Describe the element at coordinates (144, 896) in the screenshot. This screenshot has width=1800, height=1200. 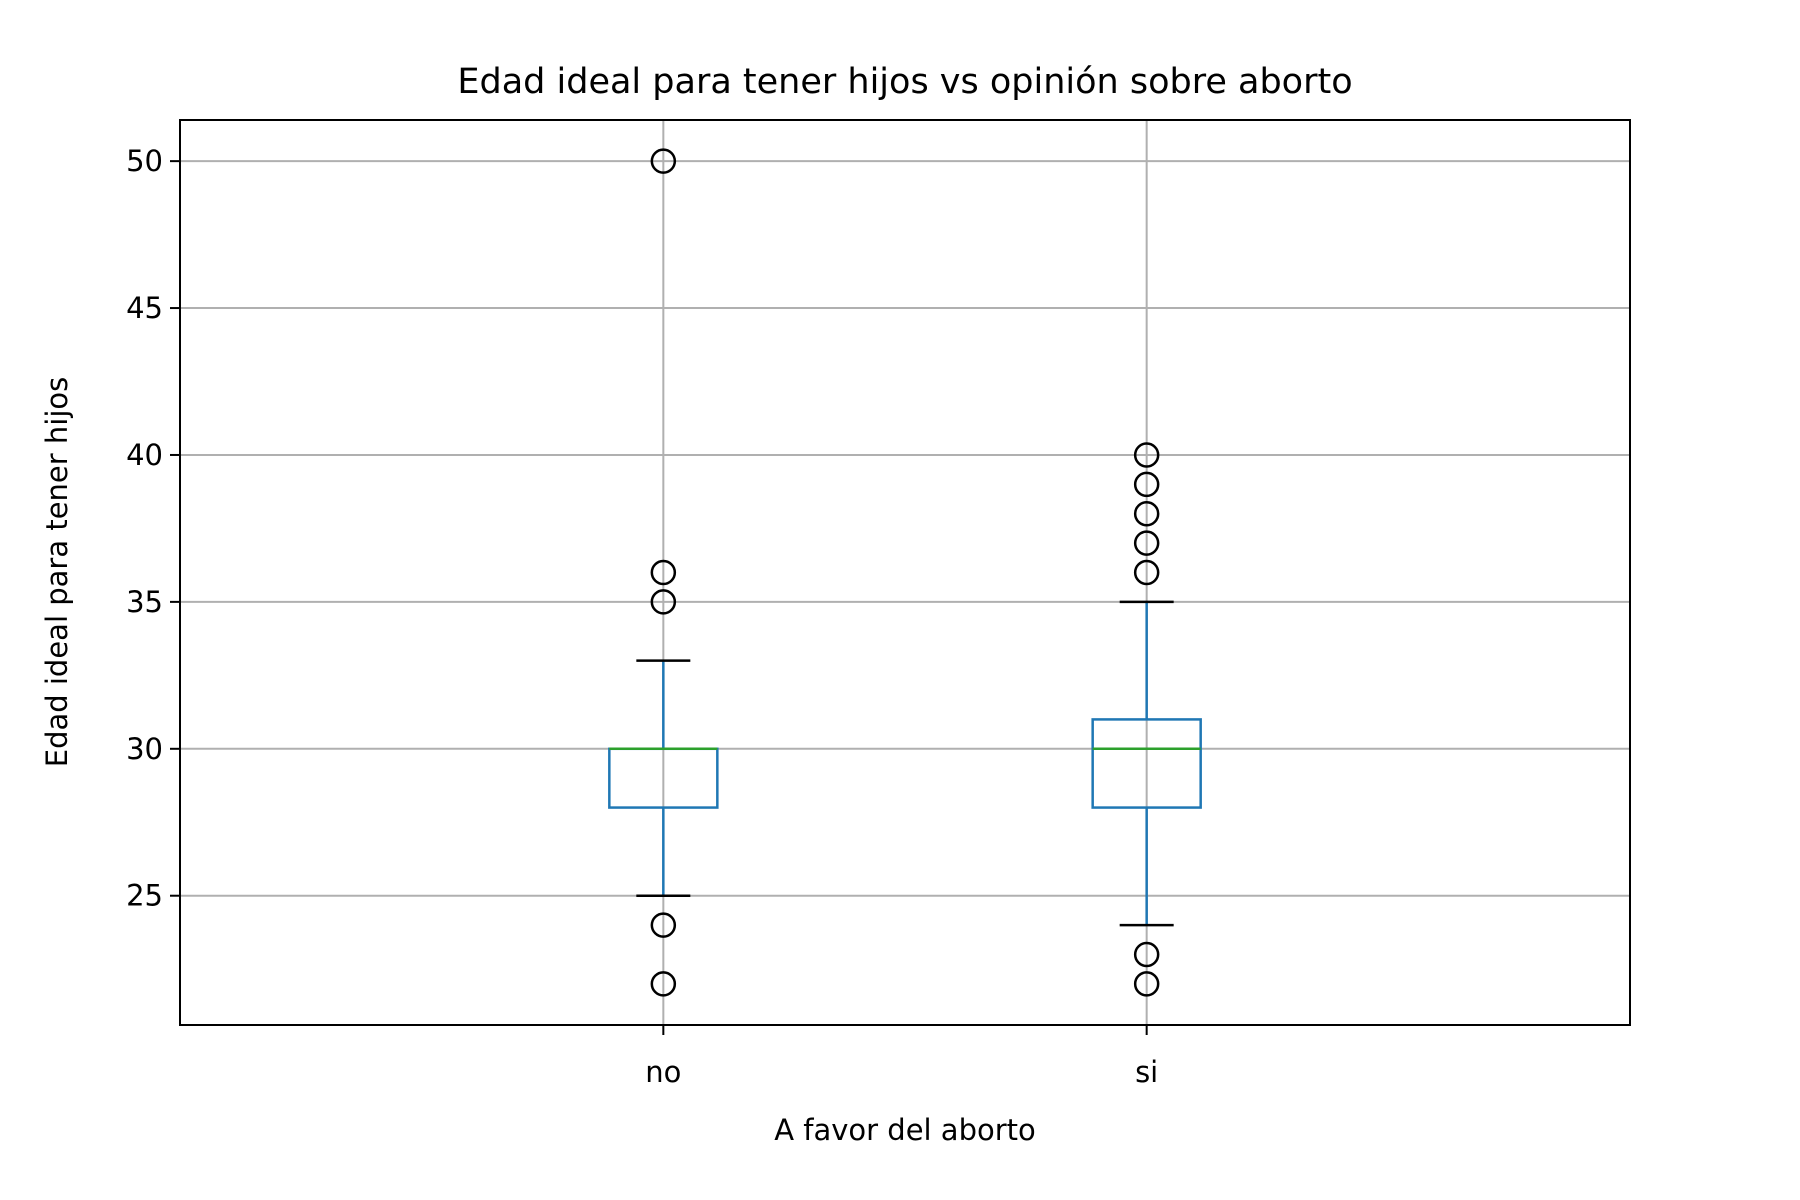
I see `y-tick-label: 25` at that location.